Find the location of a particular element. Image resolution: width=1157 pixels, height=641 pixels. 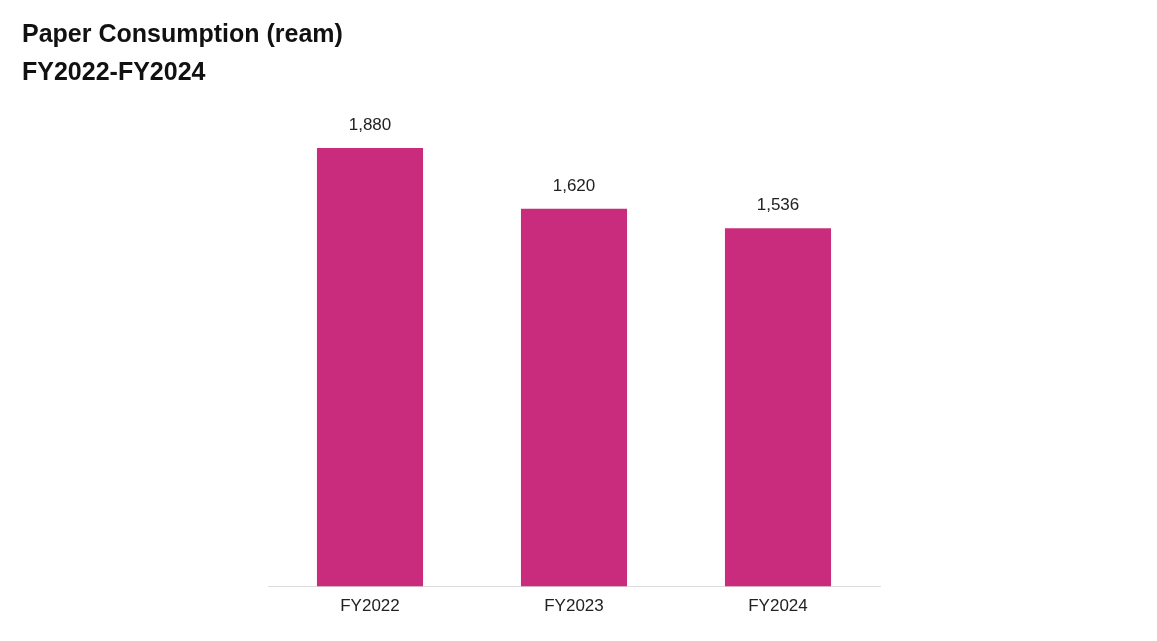

x-tick-label: FY2022 is located at coordinates (370, 606).